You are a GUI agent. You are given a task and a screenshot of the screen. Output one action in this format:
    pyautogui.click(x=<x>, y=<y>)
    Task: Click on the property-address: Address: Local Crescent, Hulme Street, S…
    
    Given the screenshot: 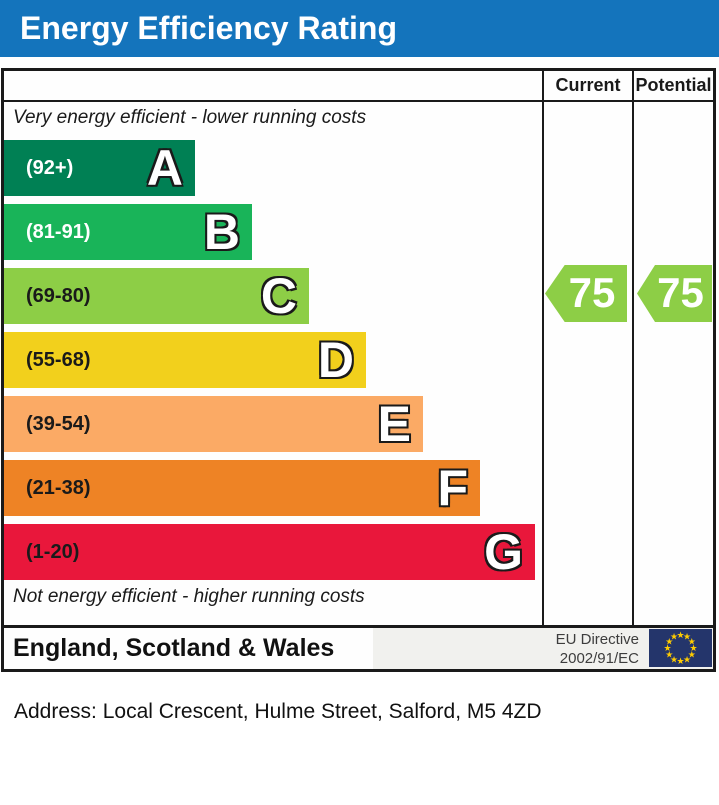 What is the action you would take?
    pyautogui.click(x=278, y=711)
    